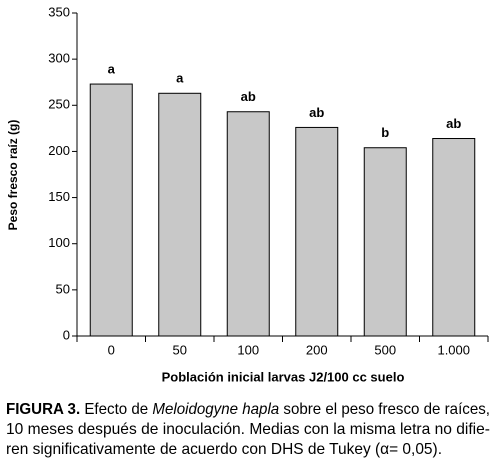 This screenshot has height=465, width=504. Describe the element at coordinates (59, 242) in the screenshot. I see `y-tick-label: 100` at that location.